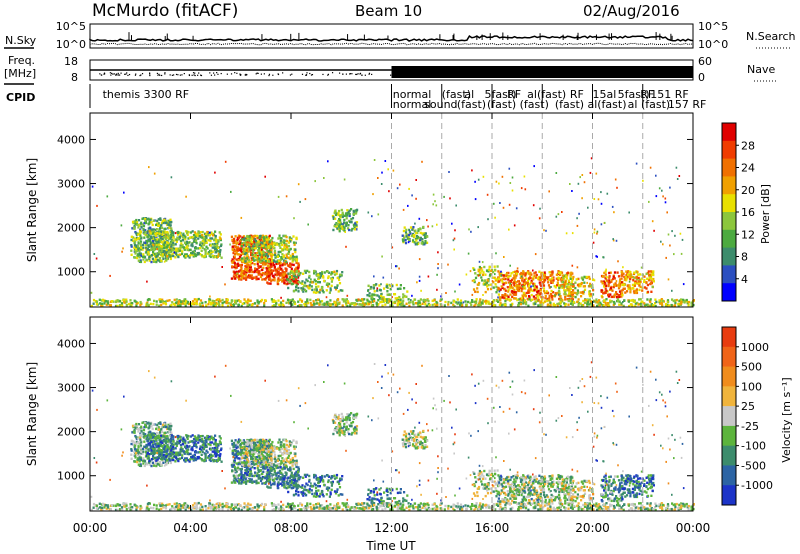  Describe the element at coordinates (705, 61) in the screenshot. I see `nave-tick-top: 60` at that location.